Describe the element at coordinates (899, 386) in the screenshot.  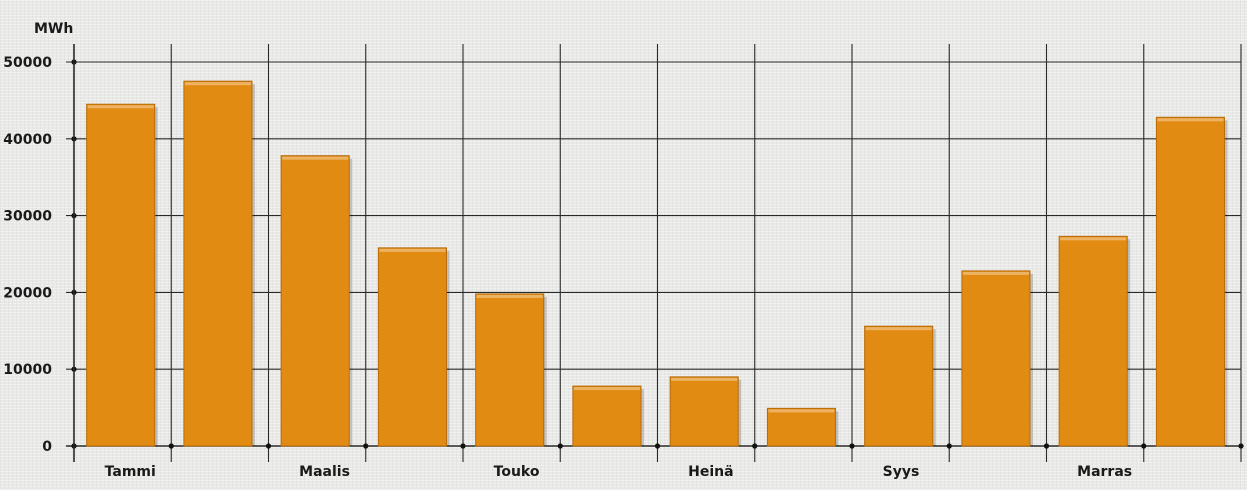
I see `bar-syys` at that location.